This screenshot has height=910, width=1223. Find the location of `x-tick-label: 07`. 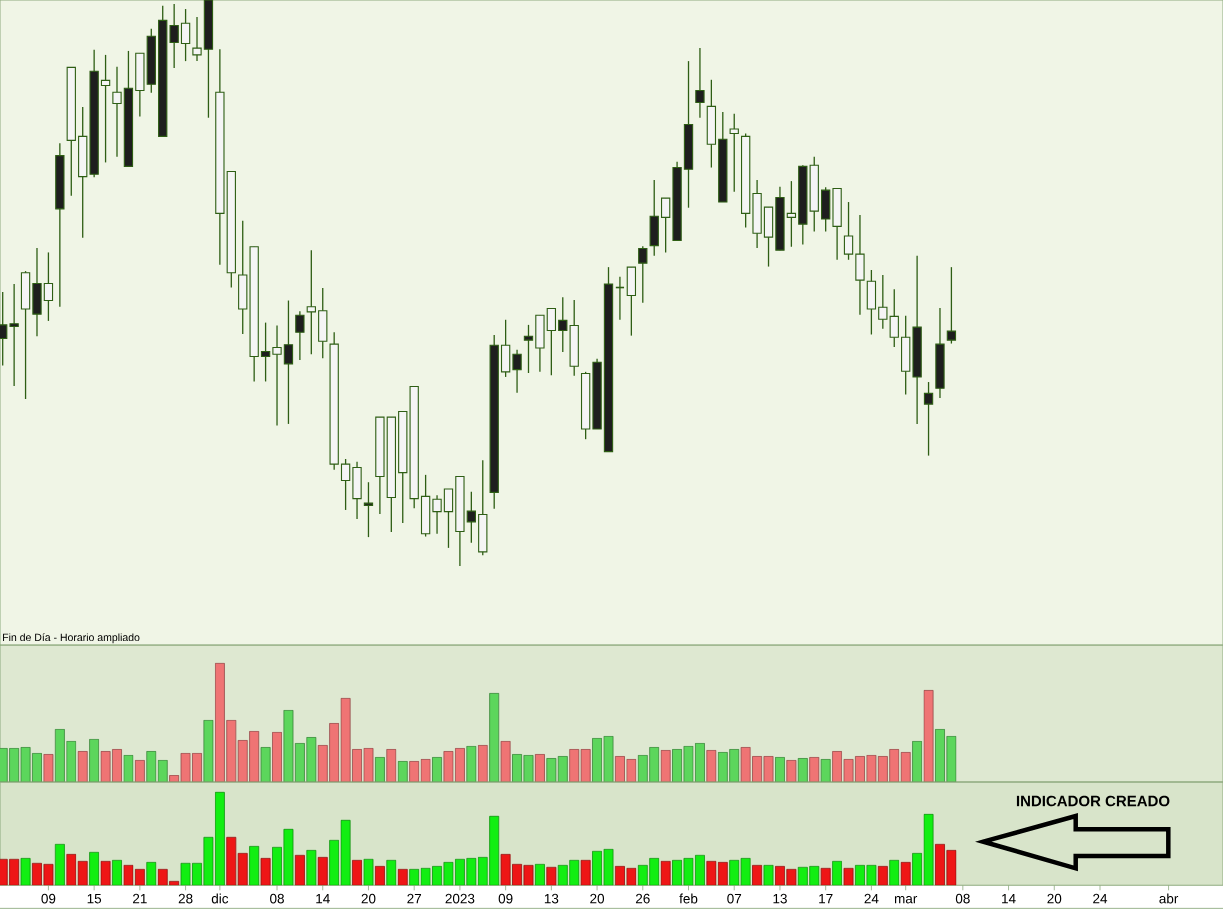

x-tick-label: 07 is located at coordinates (734, 898).